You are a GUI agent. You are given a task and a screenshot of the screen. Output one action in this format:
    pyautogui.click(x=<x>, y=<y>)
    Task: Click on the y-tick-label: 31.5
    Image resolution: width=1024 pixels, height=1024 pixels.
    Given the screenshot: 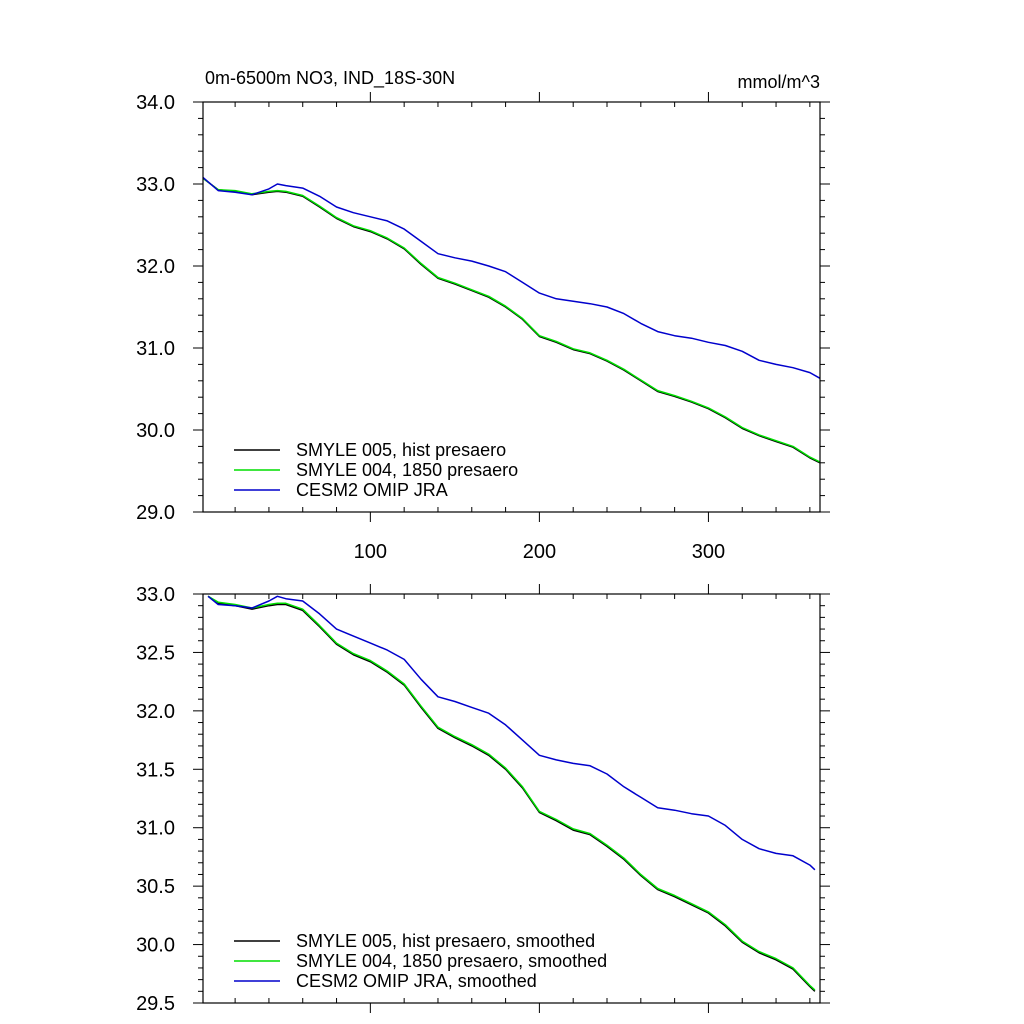 What is the action you would take?
    pyautogui.click(x=155, y=770)
    